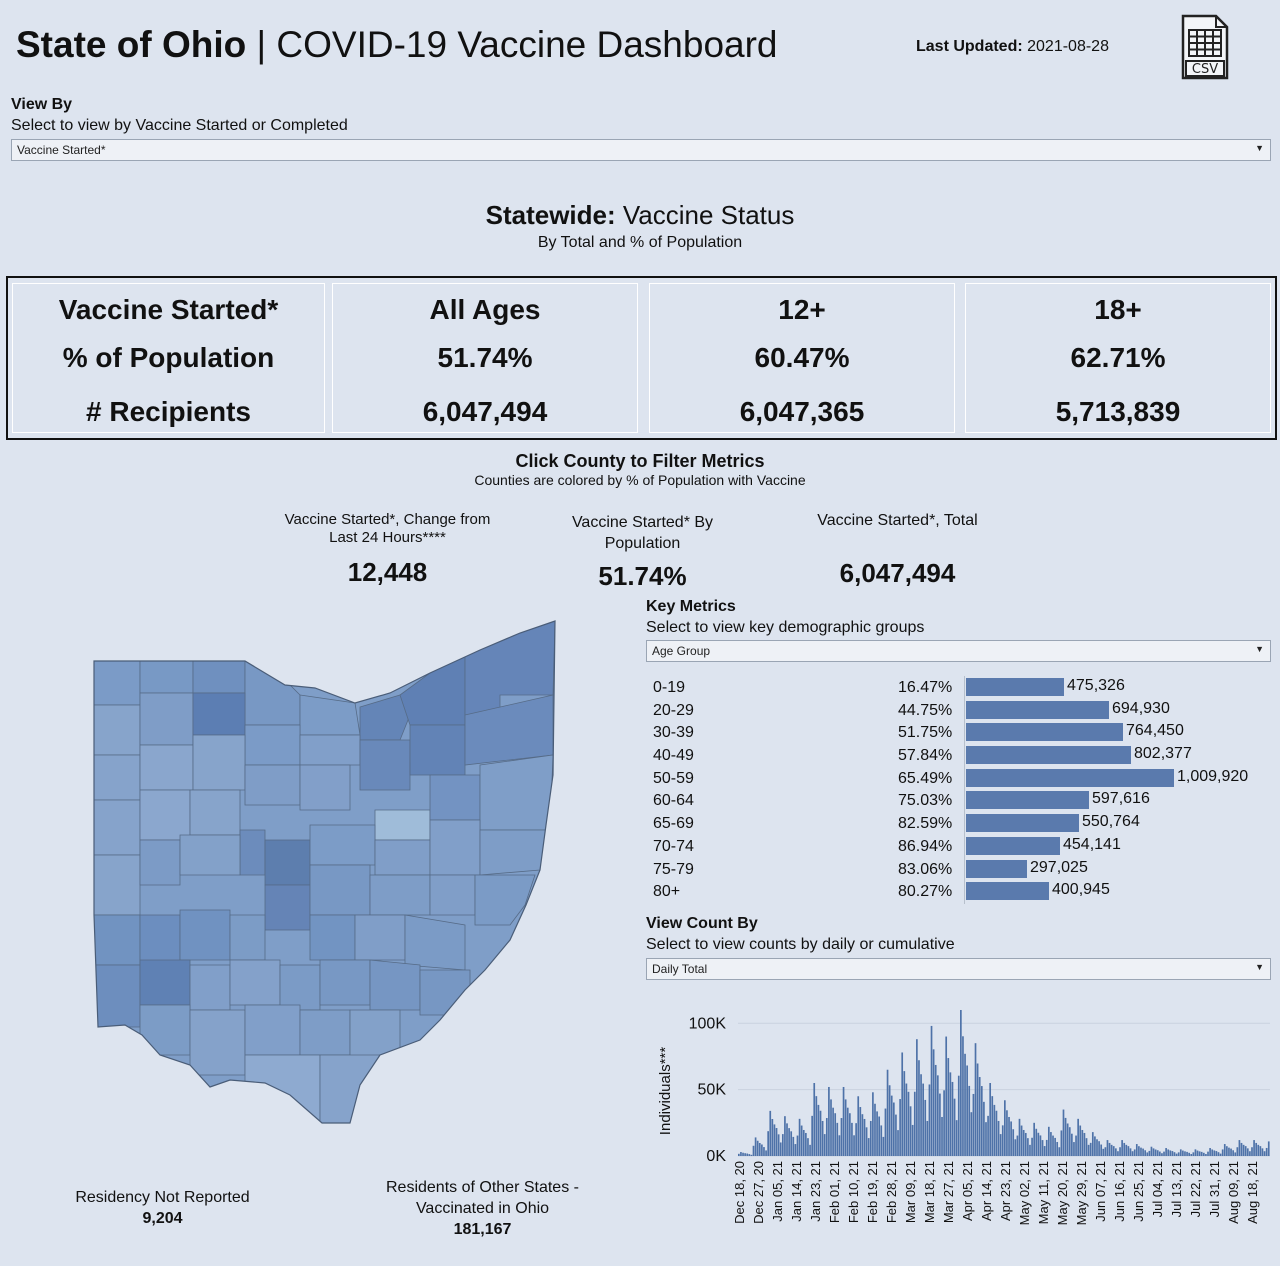 This screenshot has width=1280, height=1266. Describe the element at coordinates (956, 778) in the screenshot. I see `age-group-row: 50-59 65.49% 1,009,920` at that location.